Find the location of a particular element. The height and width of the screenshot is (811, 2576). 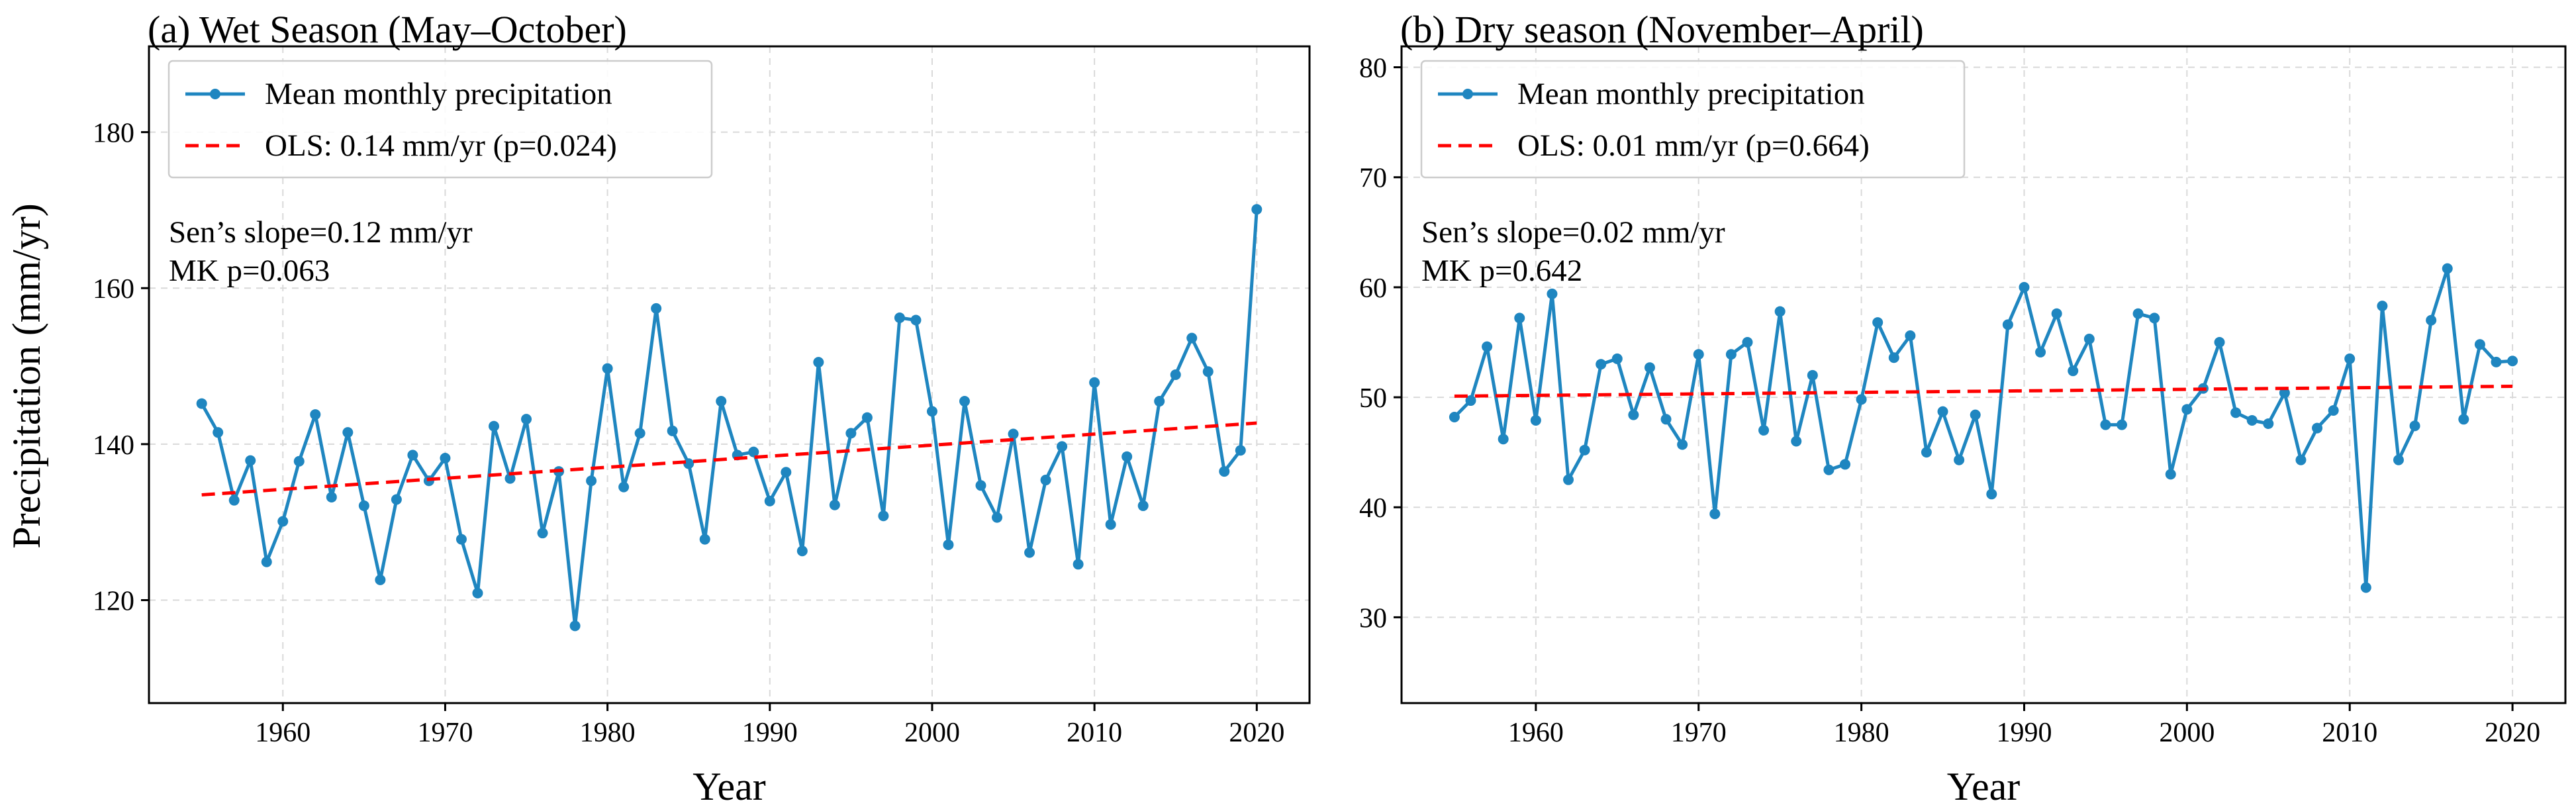

x-tick-label: 1980 is located at coordinates (1861, 733).